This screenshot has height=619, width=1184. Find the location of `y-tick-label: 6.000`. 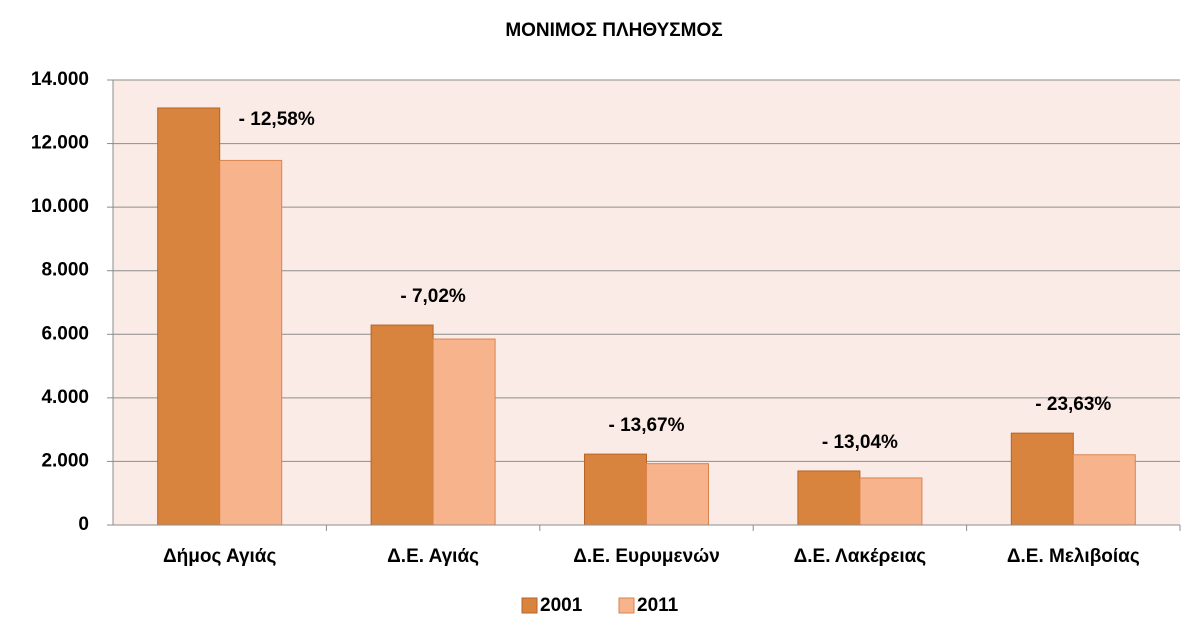

y-tick-label: 6.000 is located at coordinates (65, 333).